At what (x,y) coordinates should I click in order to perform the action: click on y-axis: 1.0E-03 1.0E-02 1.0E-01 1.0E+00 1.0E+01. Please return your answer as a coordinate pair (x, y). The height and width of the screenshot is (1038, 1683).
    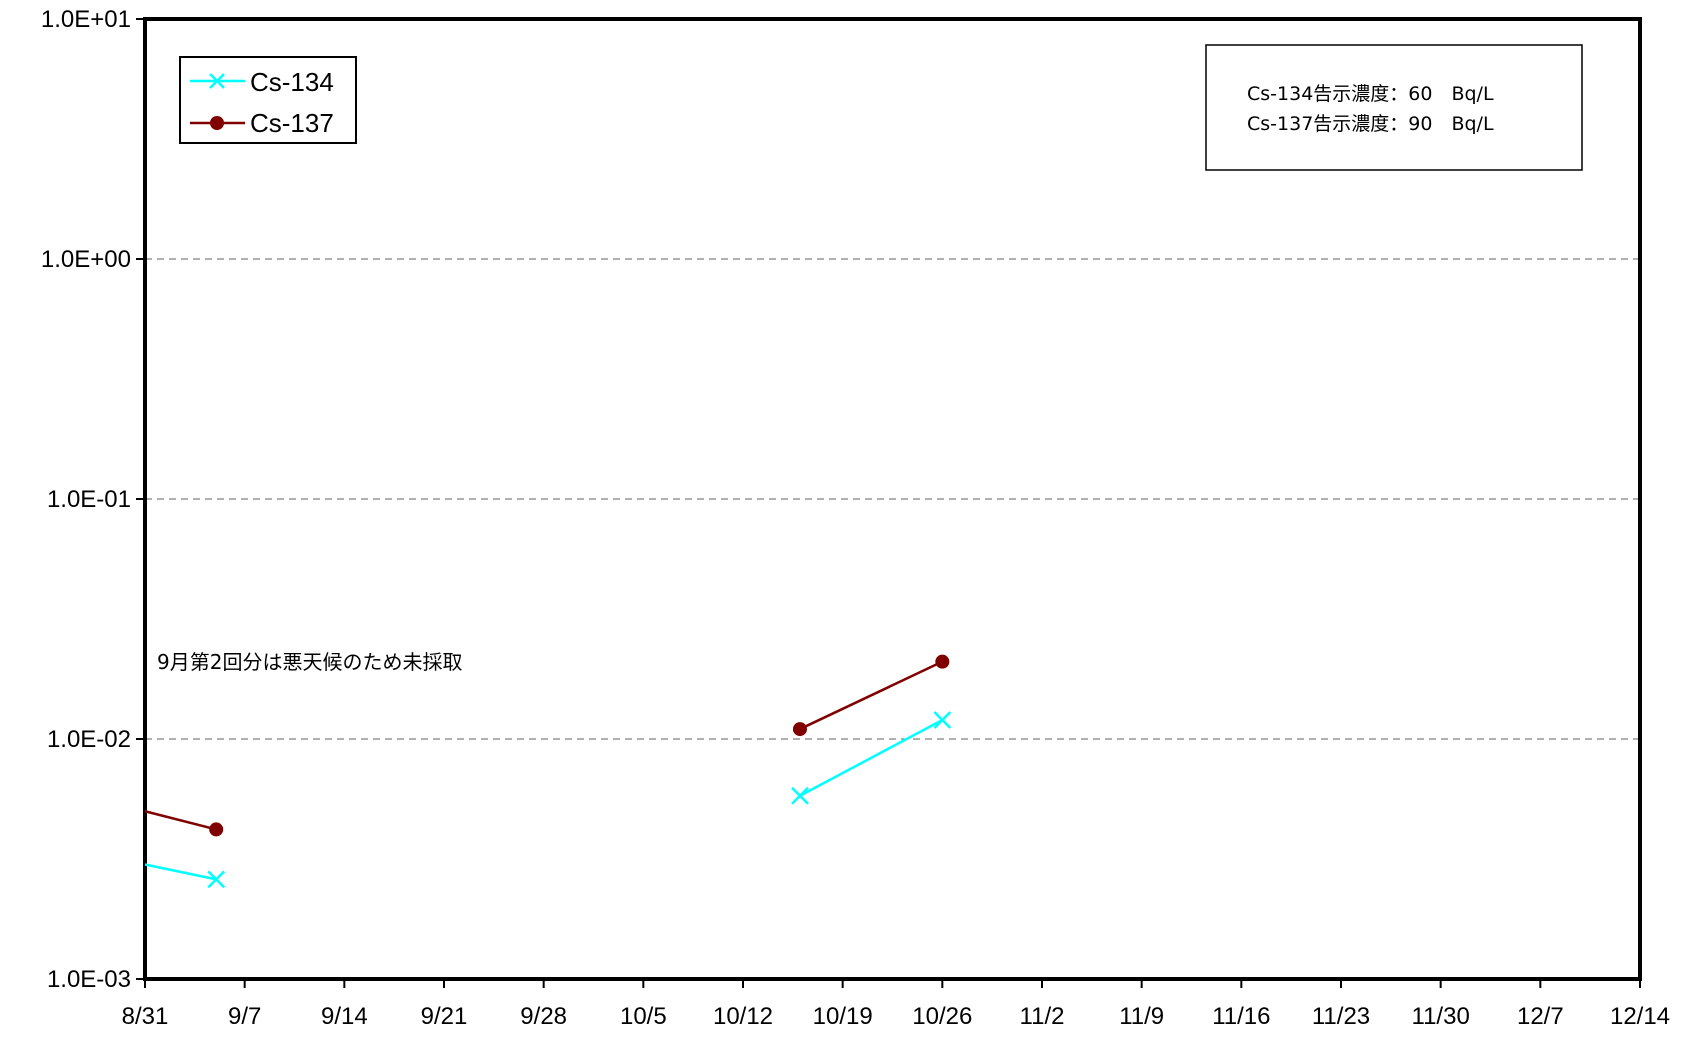
    Looking at the image, I should click on (93, 499).